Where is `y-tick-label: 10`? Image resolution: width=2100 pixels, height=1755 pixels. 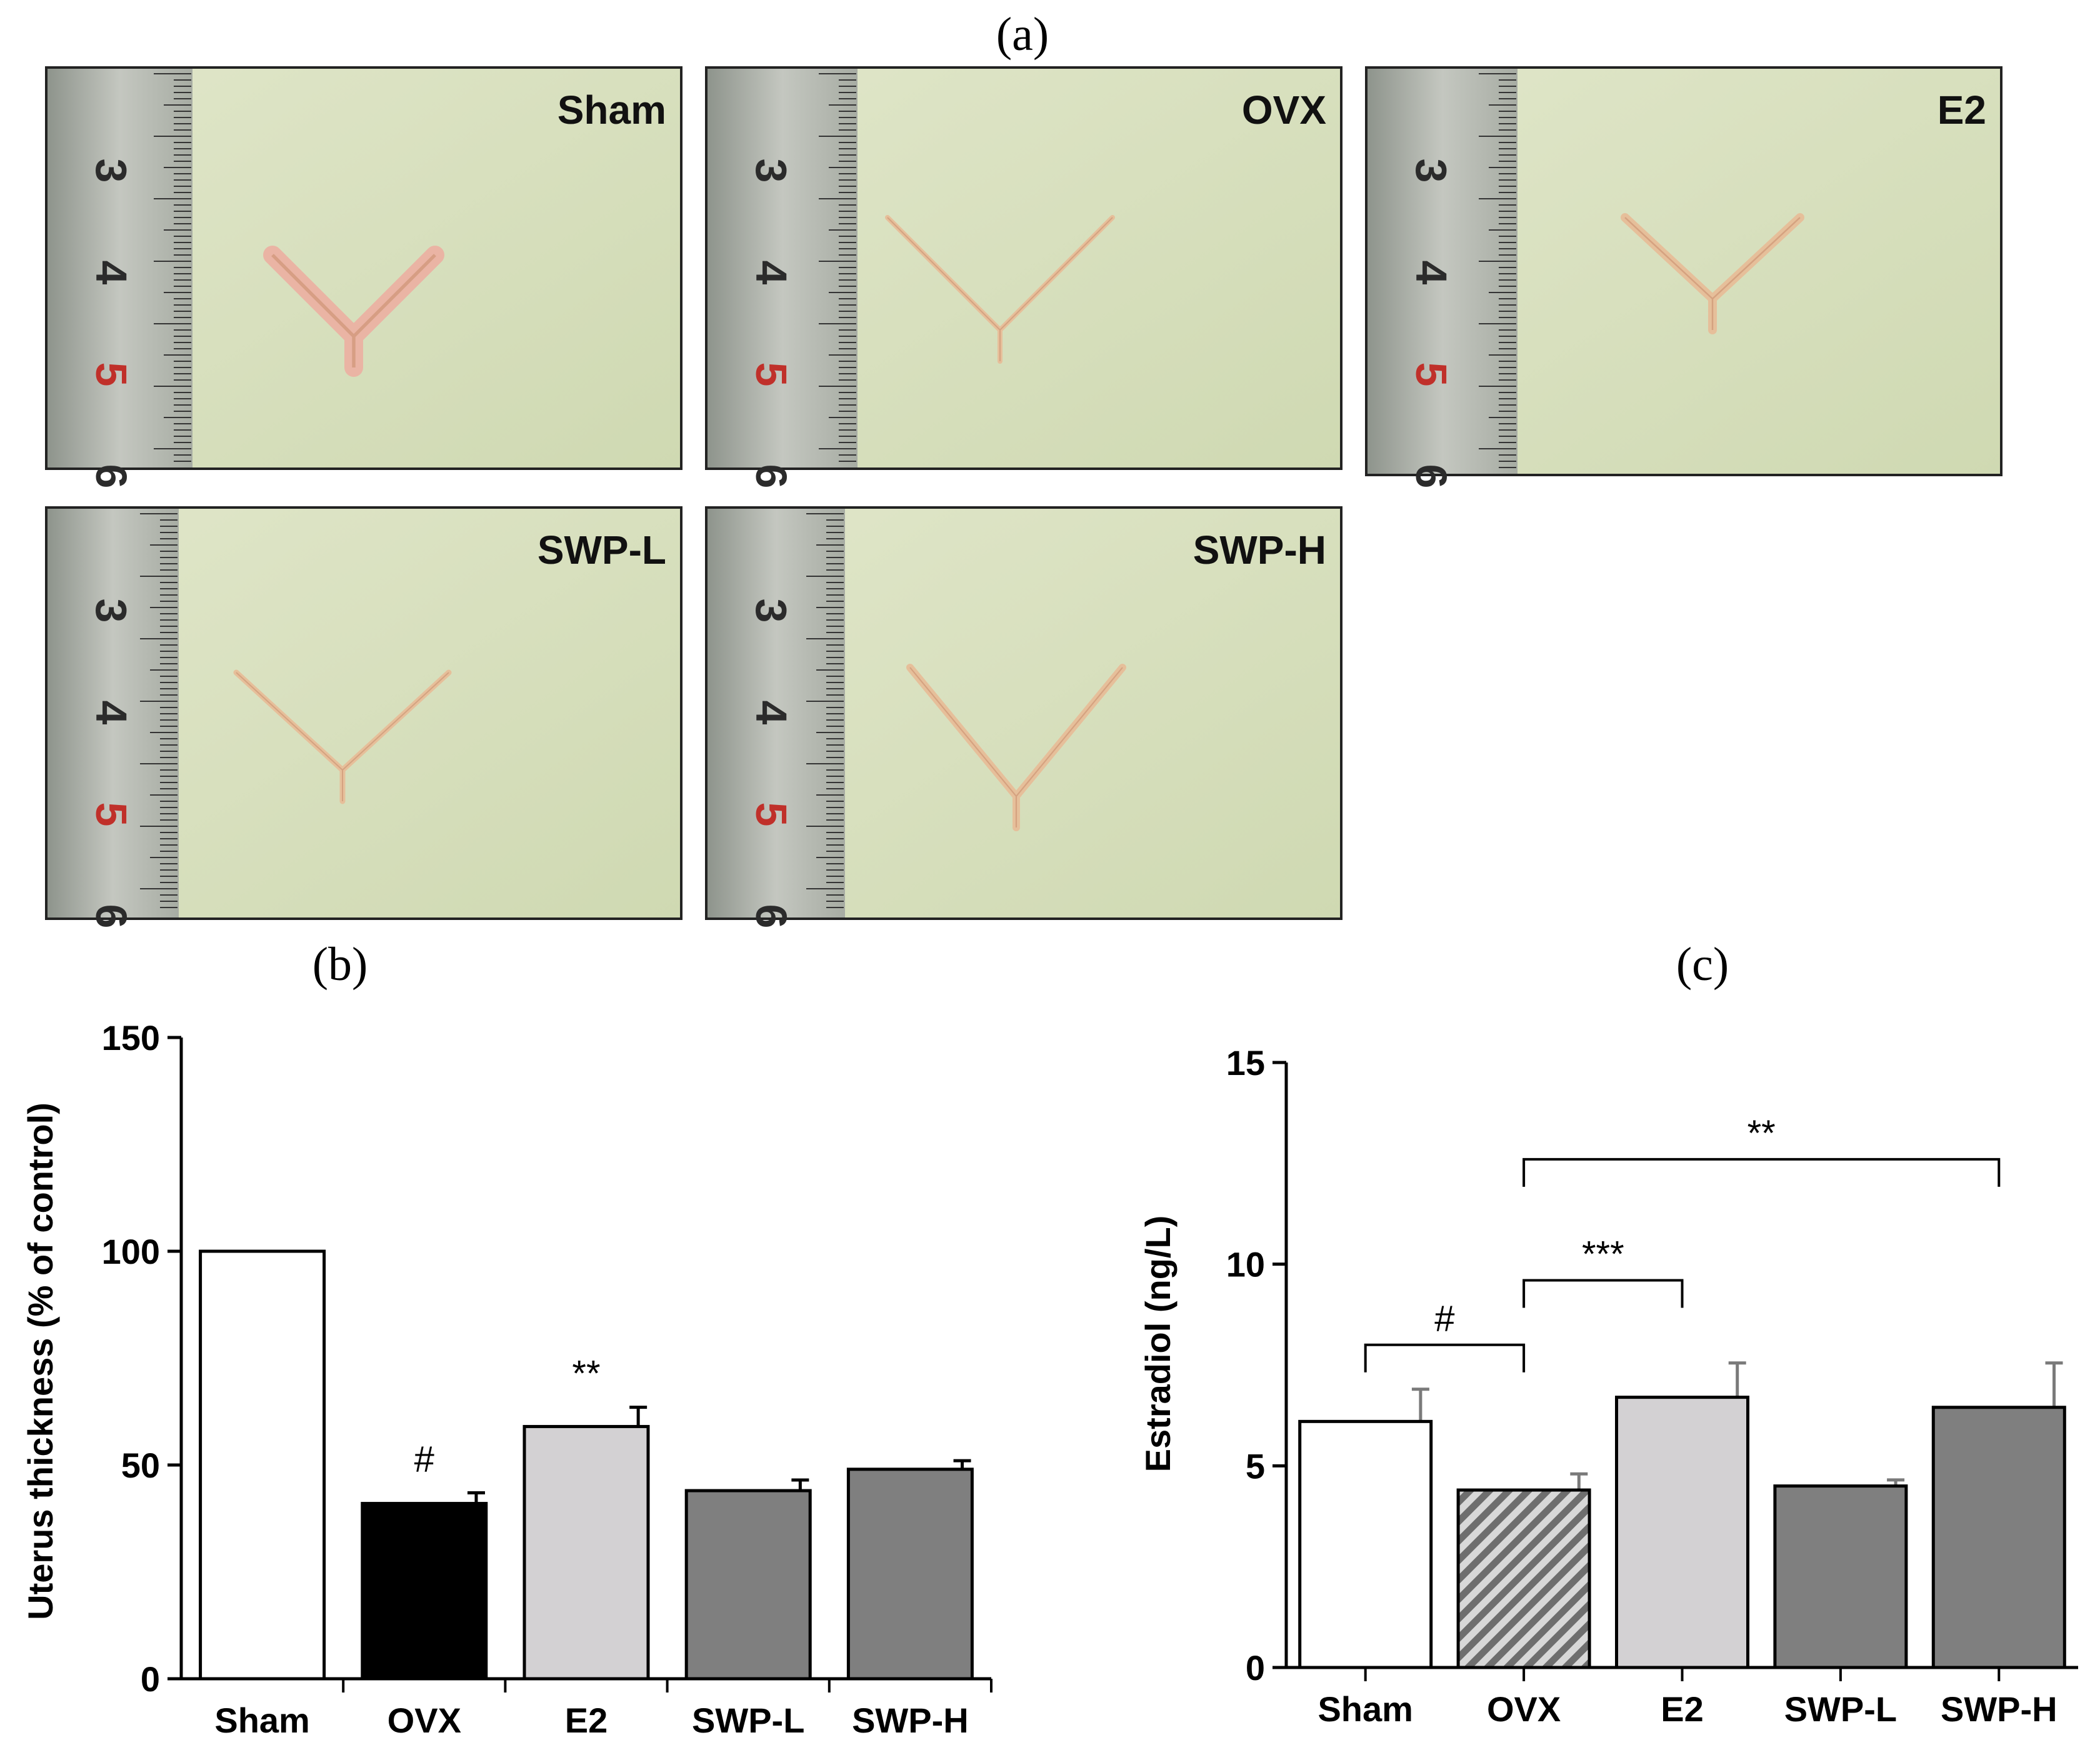
y-tick-label: 10 is located at coordinates (1245, 1264).